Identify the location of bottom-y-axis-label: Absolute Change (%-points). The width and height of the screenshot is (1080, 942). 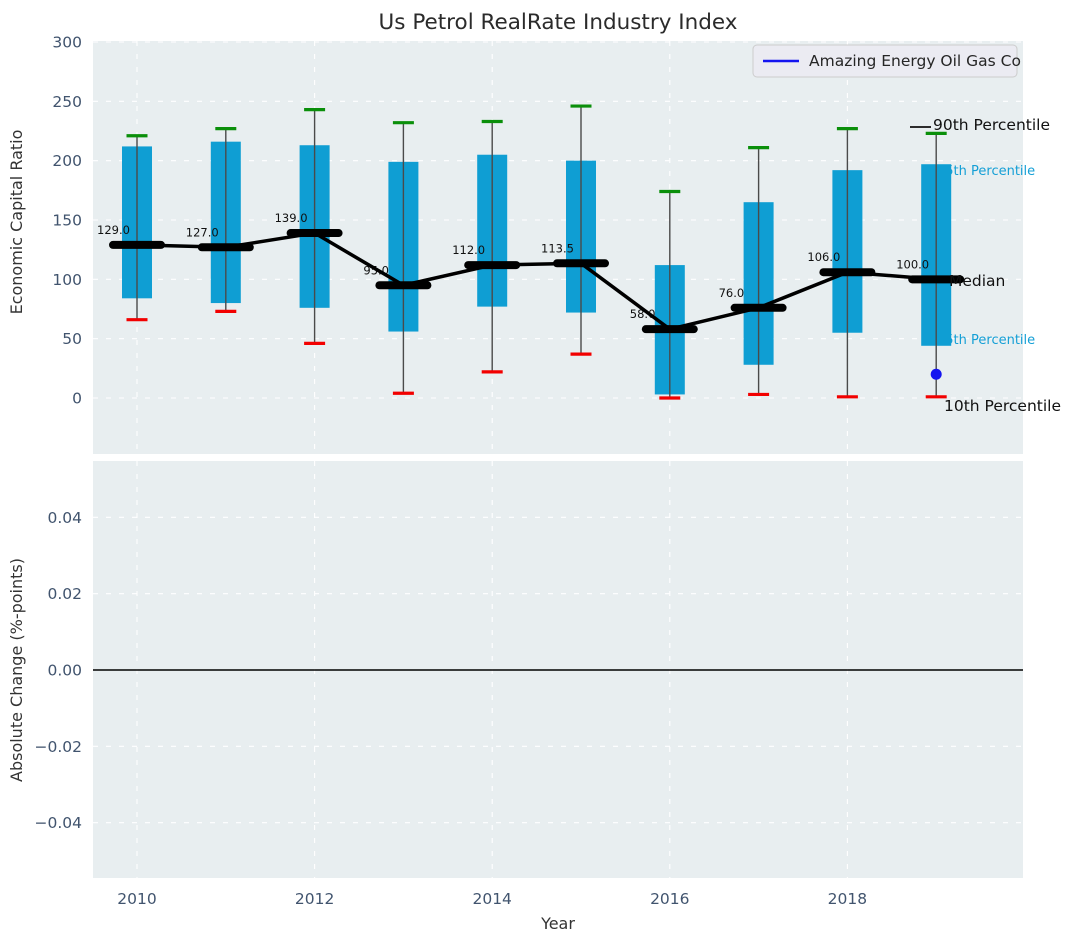
(16, 670).